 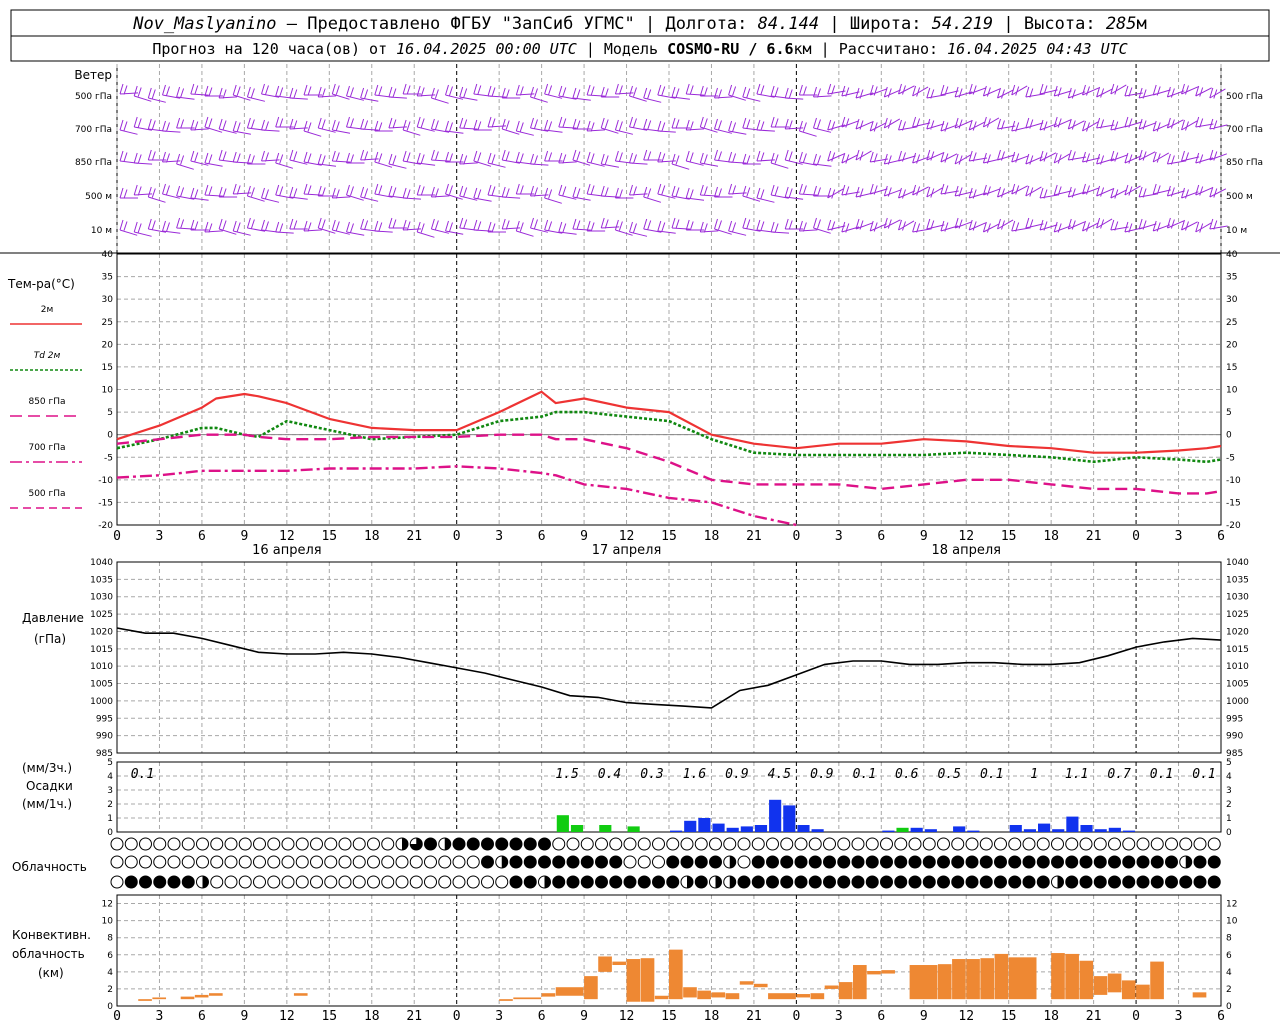 What do you see at coordinates (1244, 97) in the screenshot?
I see `wind-level-label-right: 500 гПа` at bounding box center [1244, 97].